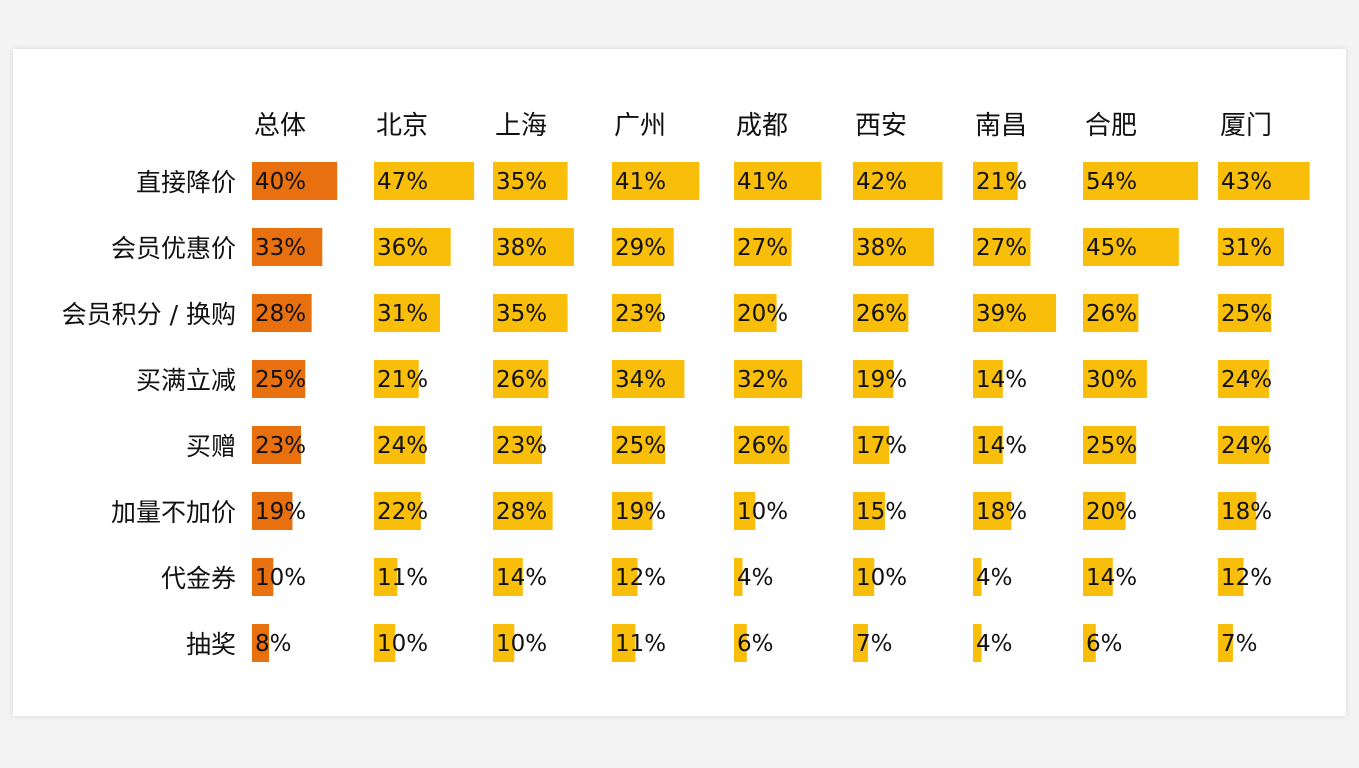  What do you see at coordinates (173, 248) in the screenshot?
I see `row-label: 会员优惠价` at bounding box center [173, 248].